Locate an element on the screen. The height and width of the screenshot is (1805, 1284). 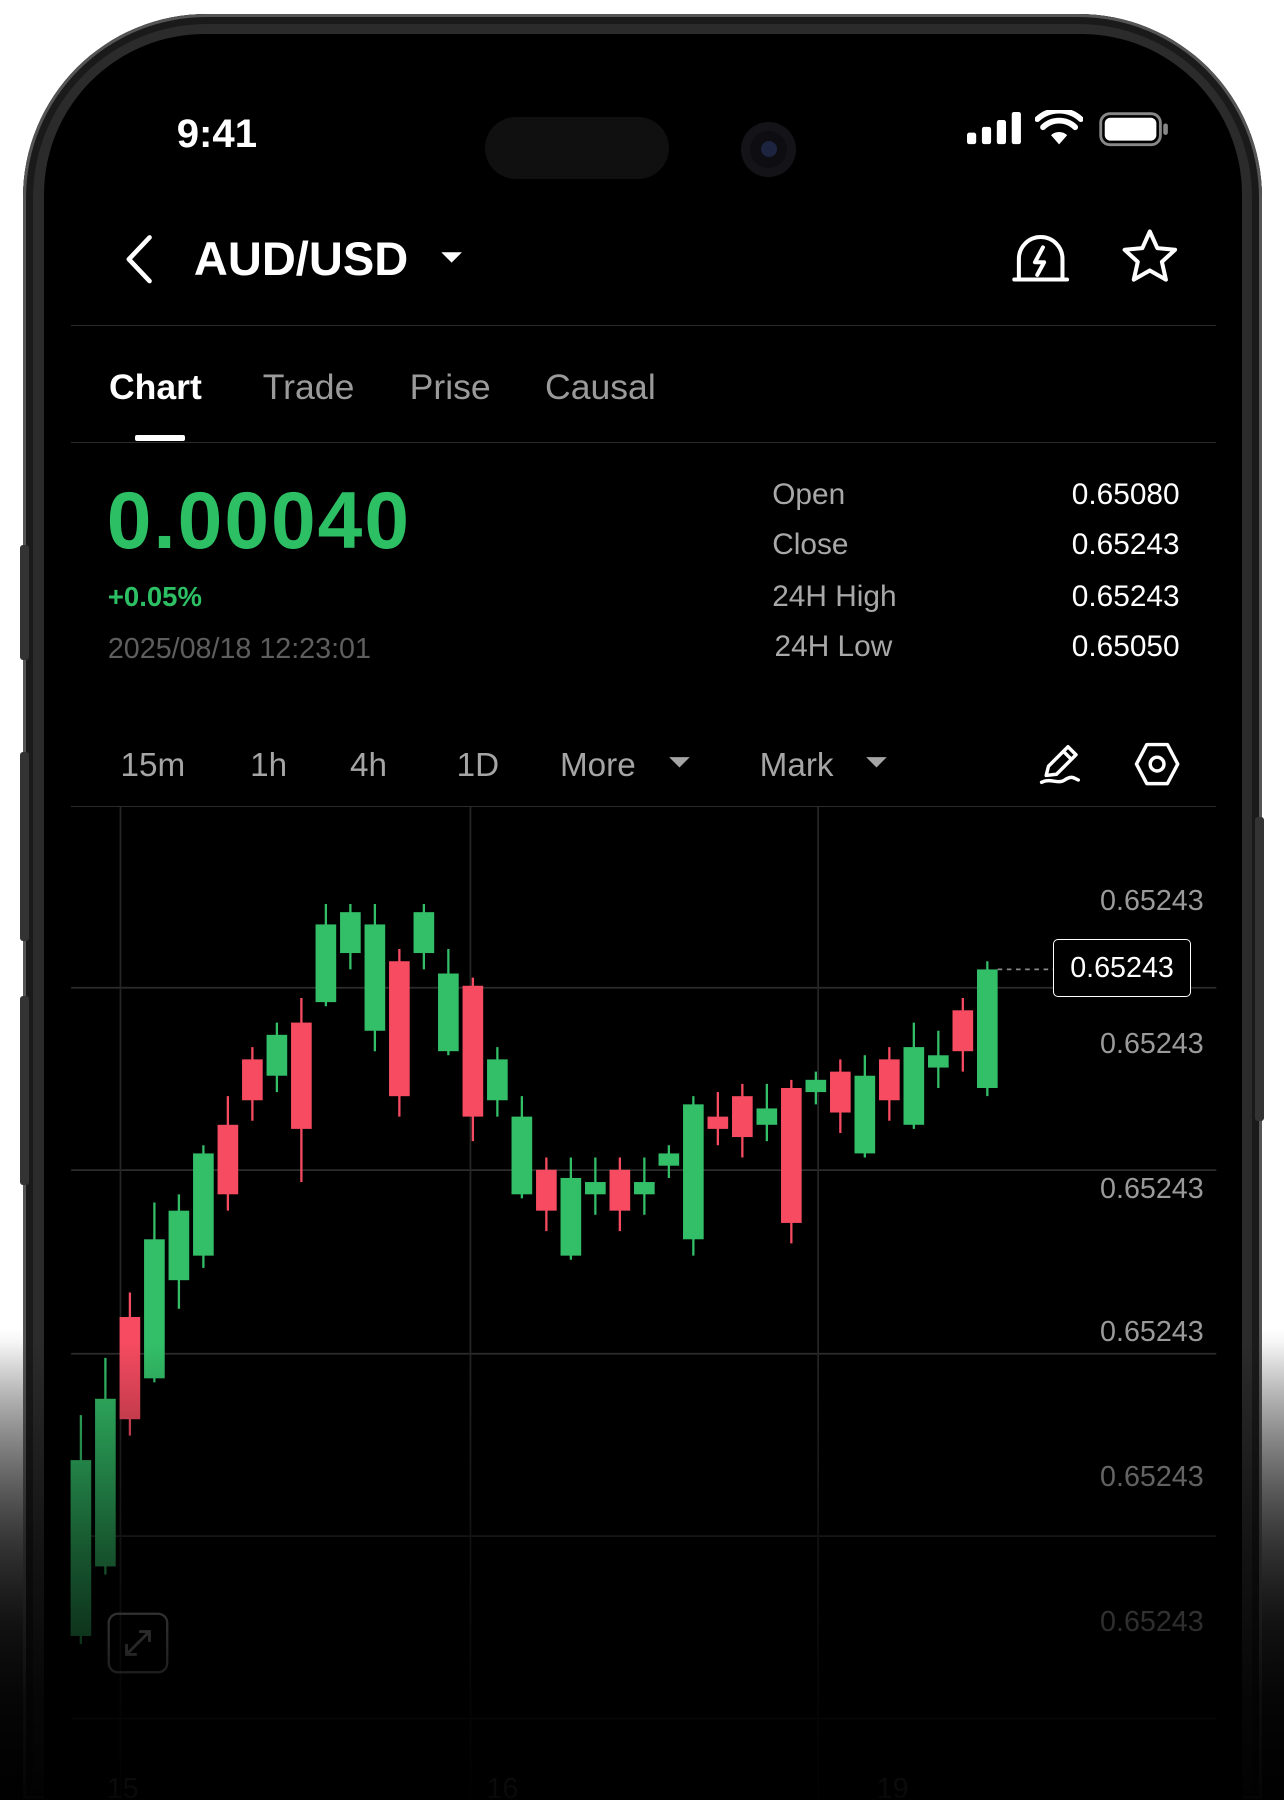
last-price-tag: 0.65243 is located at coordinates (1122, 967).